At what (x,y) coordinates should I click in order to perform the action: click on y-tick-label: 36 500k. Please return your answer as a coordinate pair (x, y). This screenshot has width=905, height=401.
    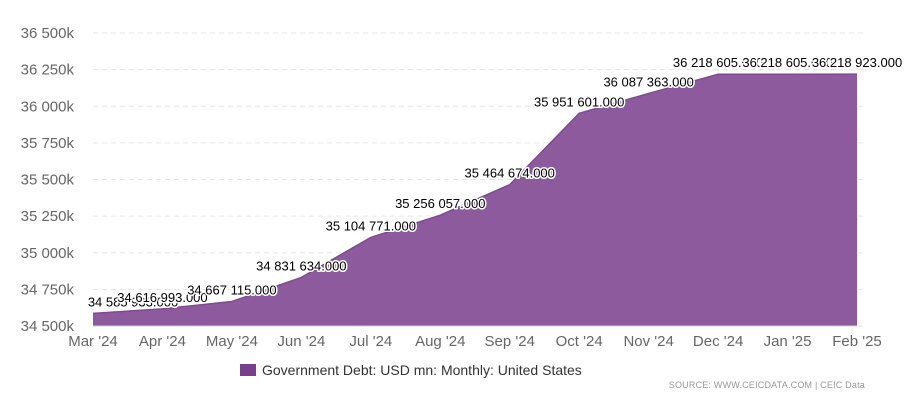
    Looking at the image, I should click on (48, 33).